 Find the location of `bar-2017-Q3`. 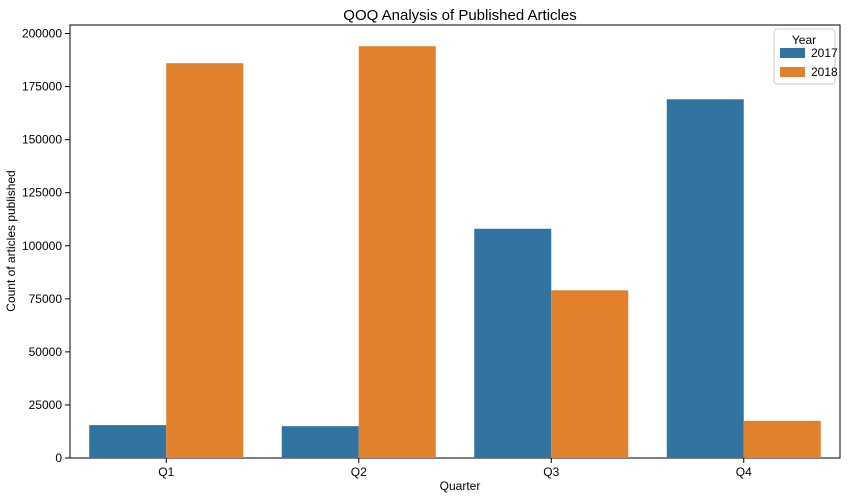

bar-2017-Q3 is located at coordinates (513, 343).